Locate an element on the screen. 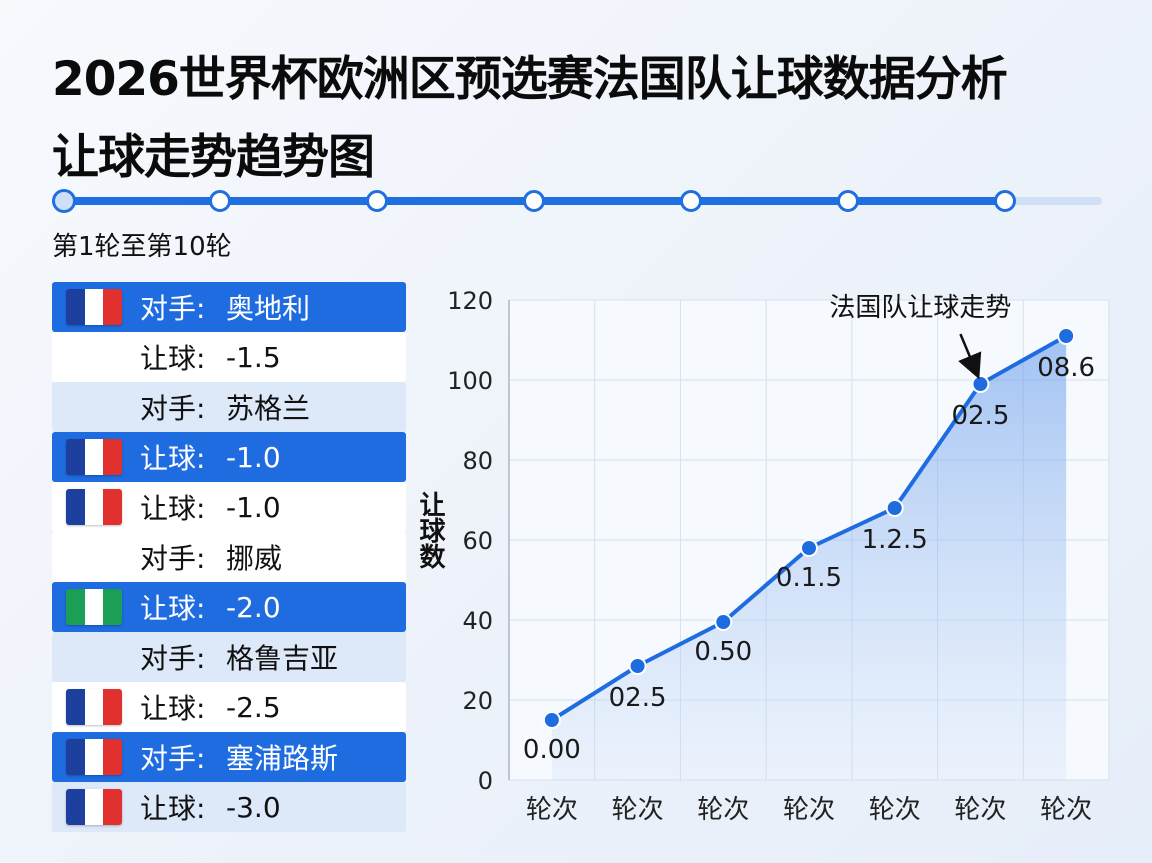  y-tick-label: 40 is located at coordinates (477, 621).